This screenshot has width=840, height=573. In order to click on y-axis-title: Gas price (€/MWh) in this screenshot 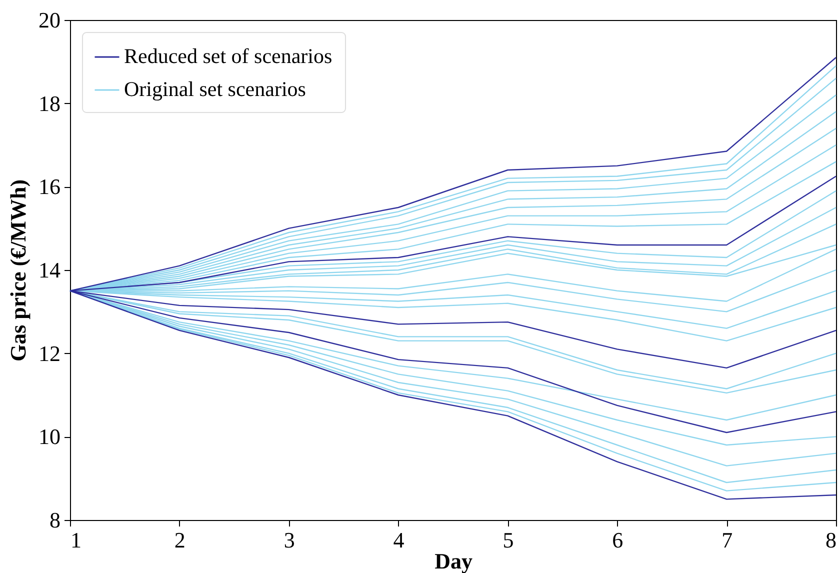, I will do `click(18, 270)`.